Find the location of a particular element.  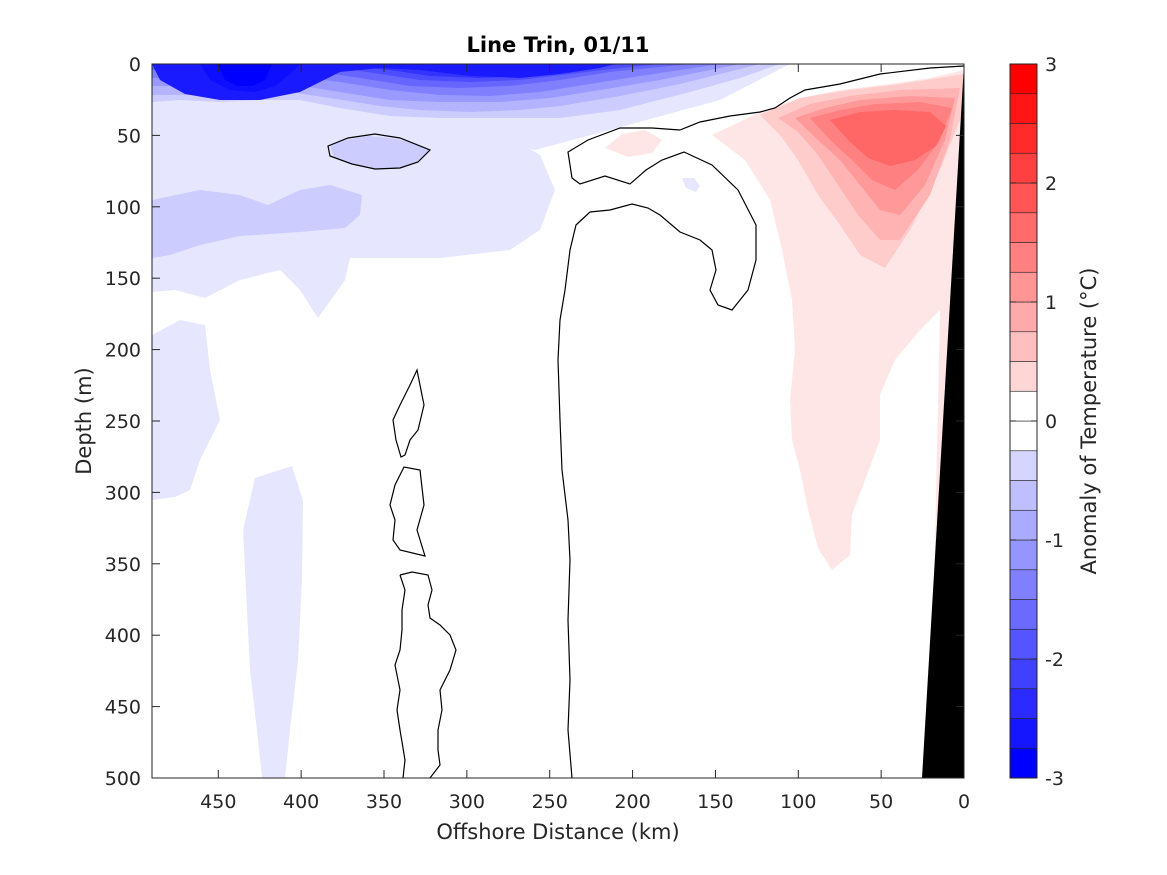

cold-near-surface-bands is located at coordinates (466, 91).